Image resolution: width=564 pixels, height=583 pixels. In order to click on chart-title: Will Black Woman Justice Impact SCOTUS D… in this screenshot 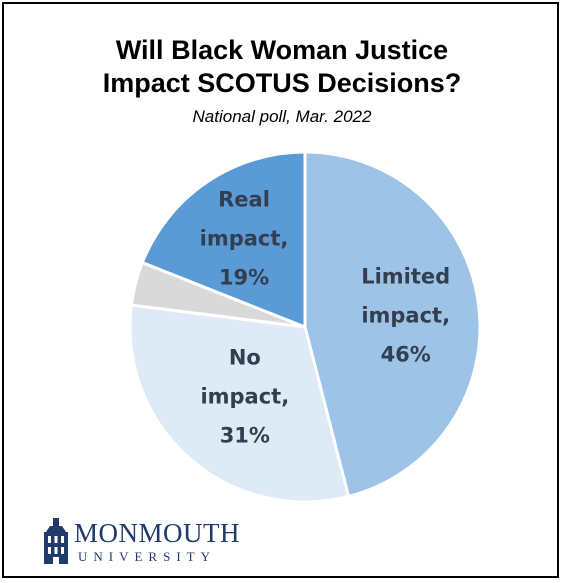, I will do `click(282, 67)`.